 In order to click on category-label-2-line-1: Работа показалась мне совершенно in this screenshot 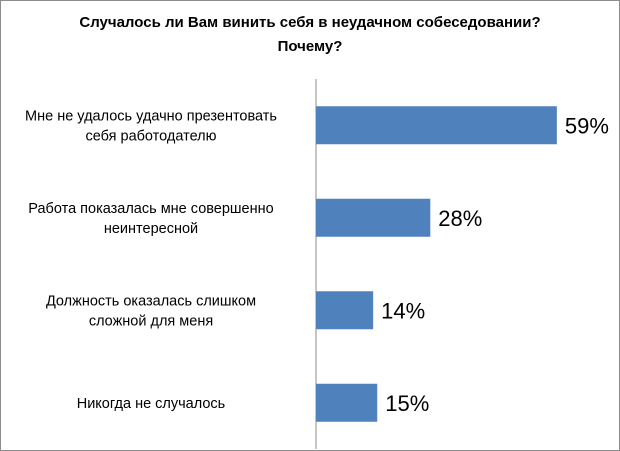, I will do `click(150, 209)`.